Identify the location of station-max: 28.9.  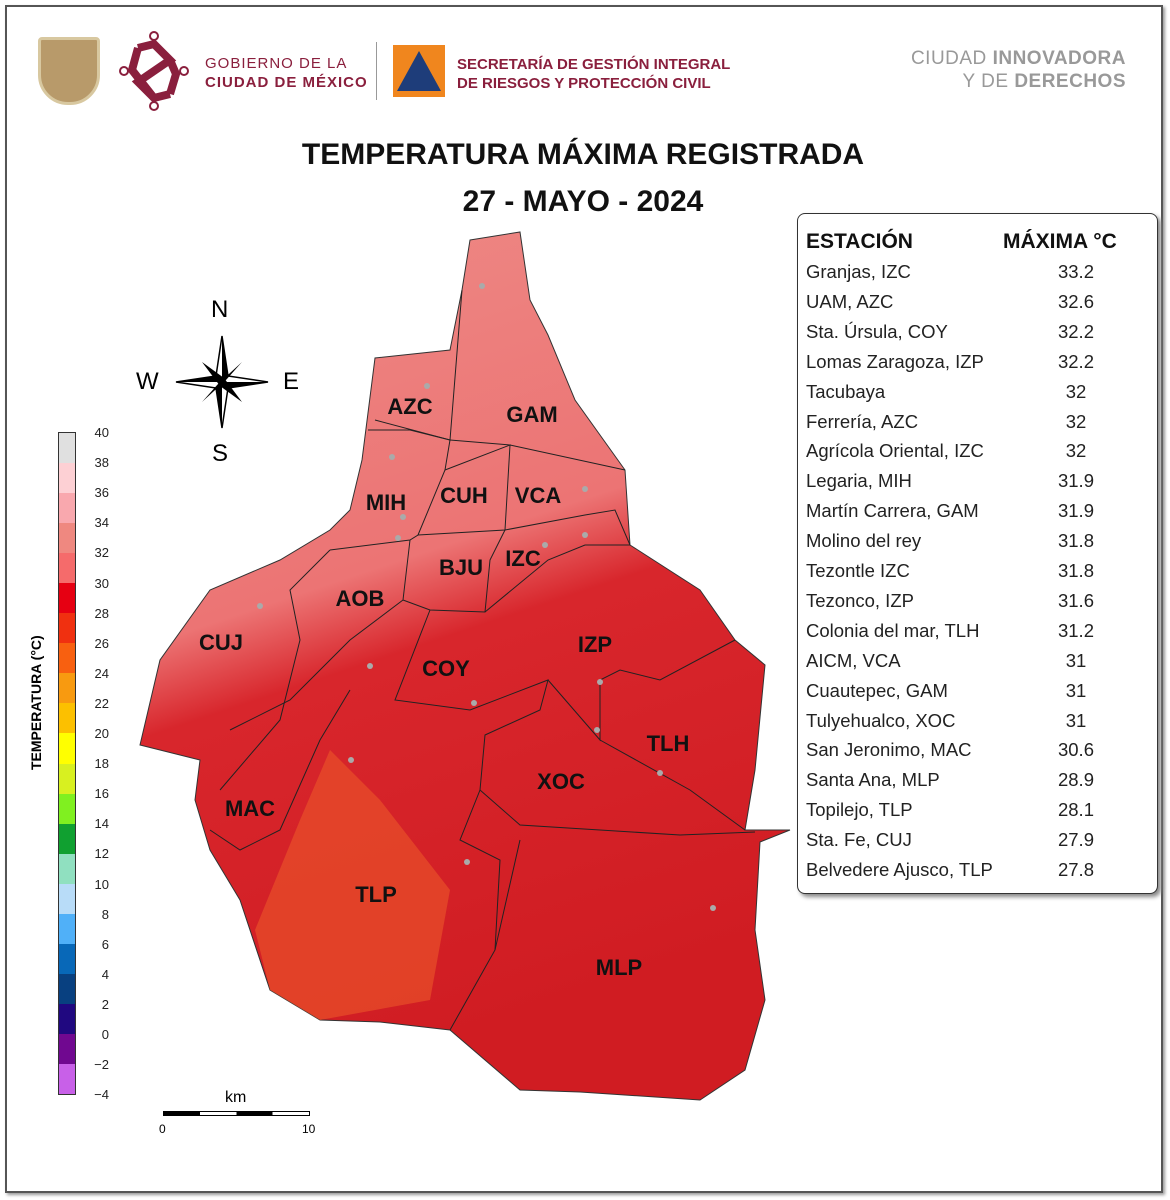
(1075, 780).